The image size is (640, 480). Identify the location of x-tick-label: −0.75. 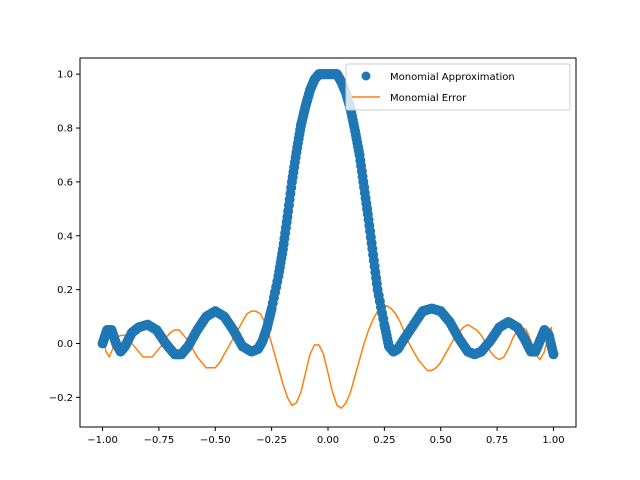
(159, 440).